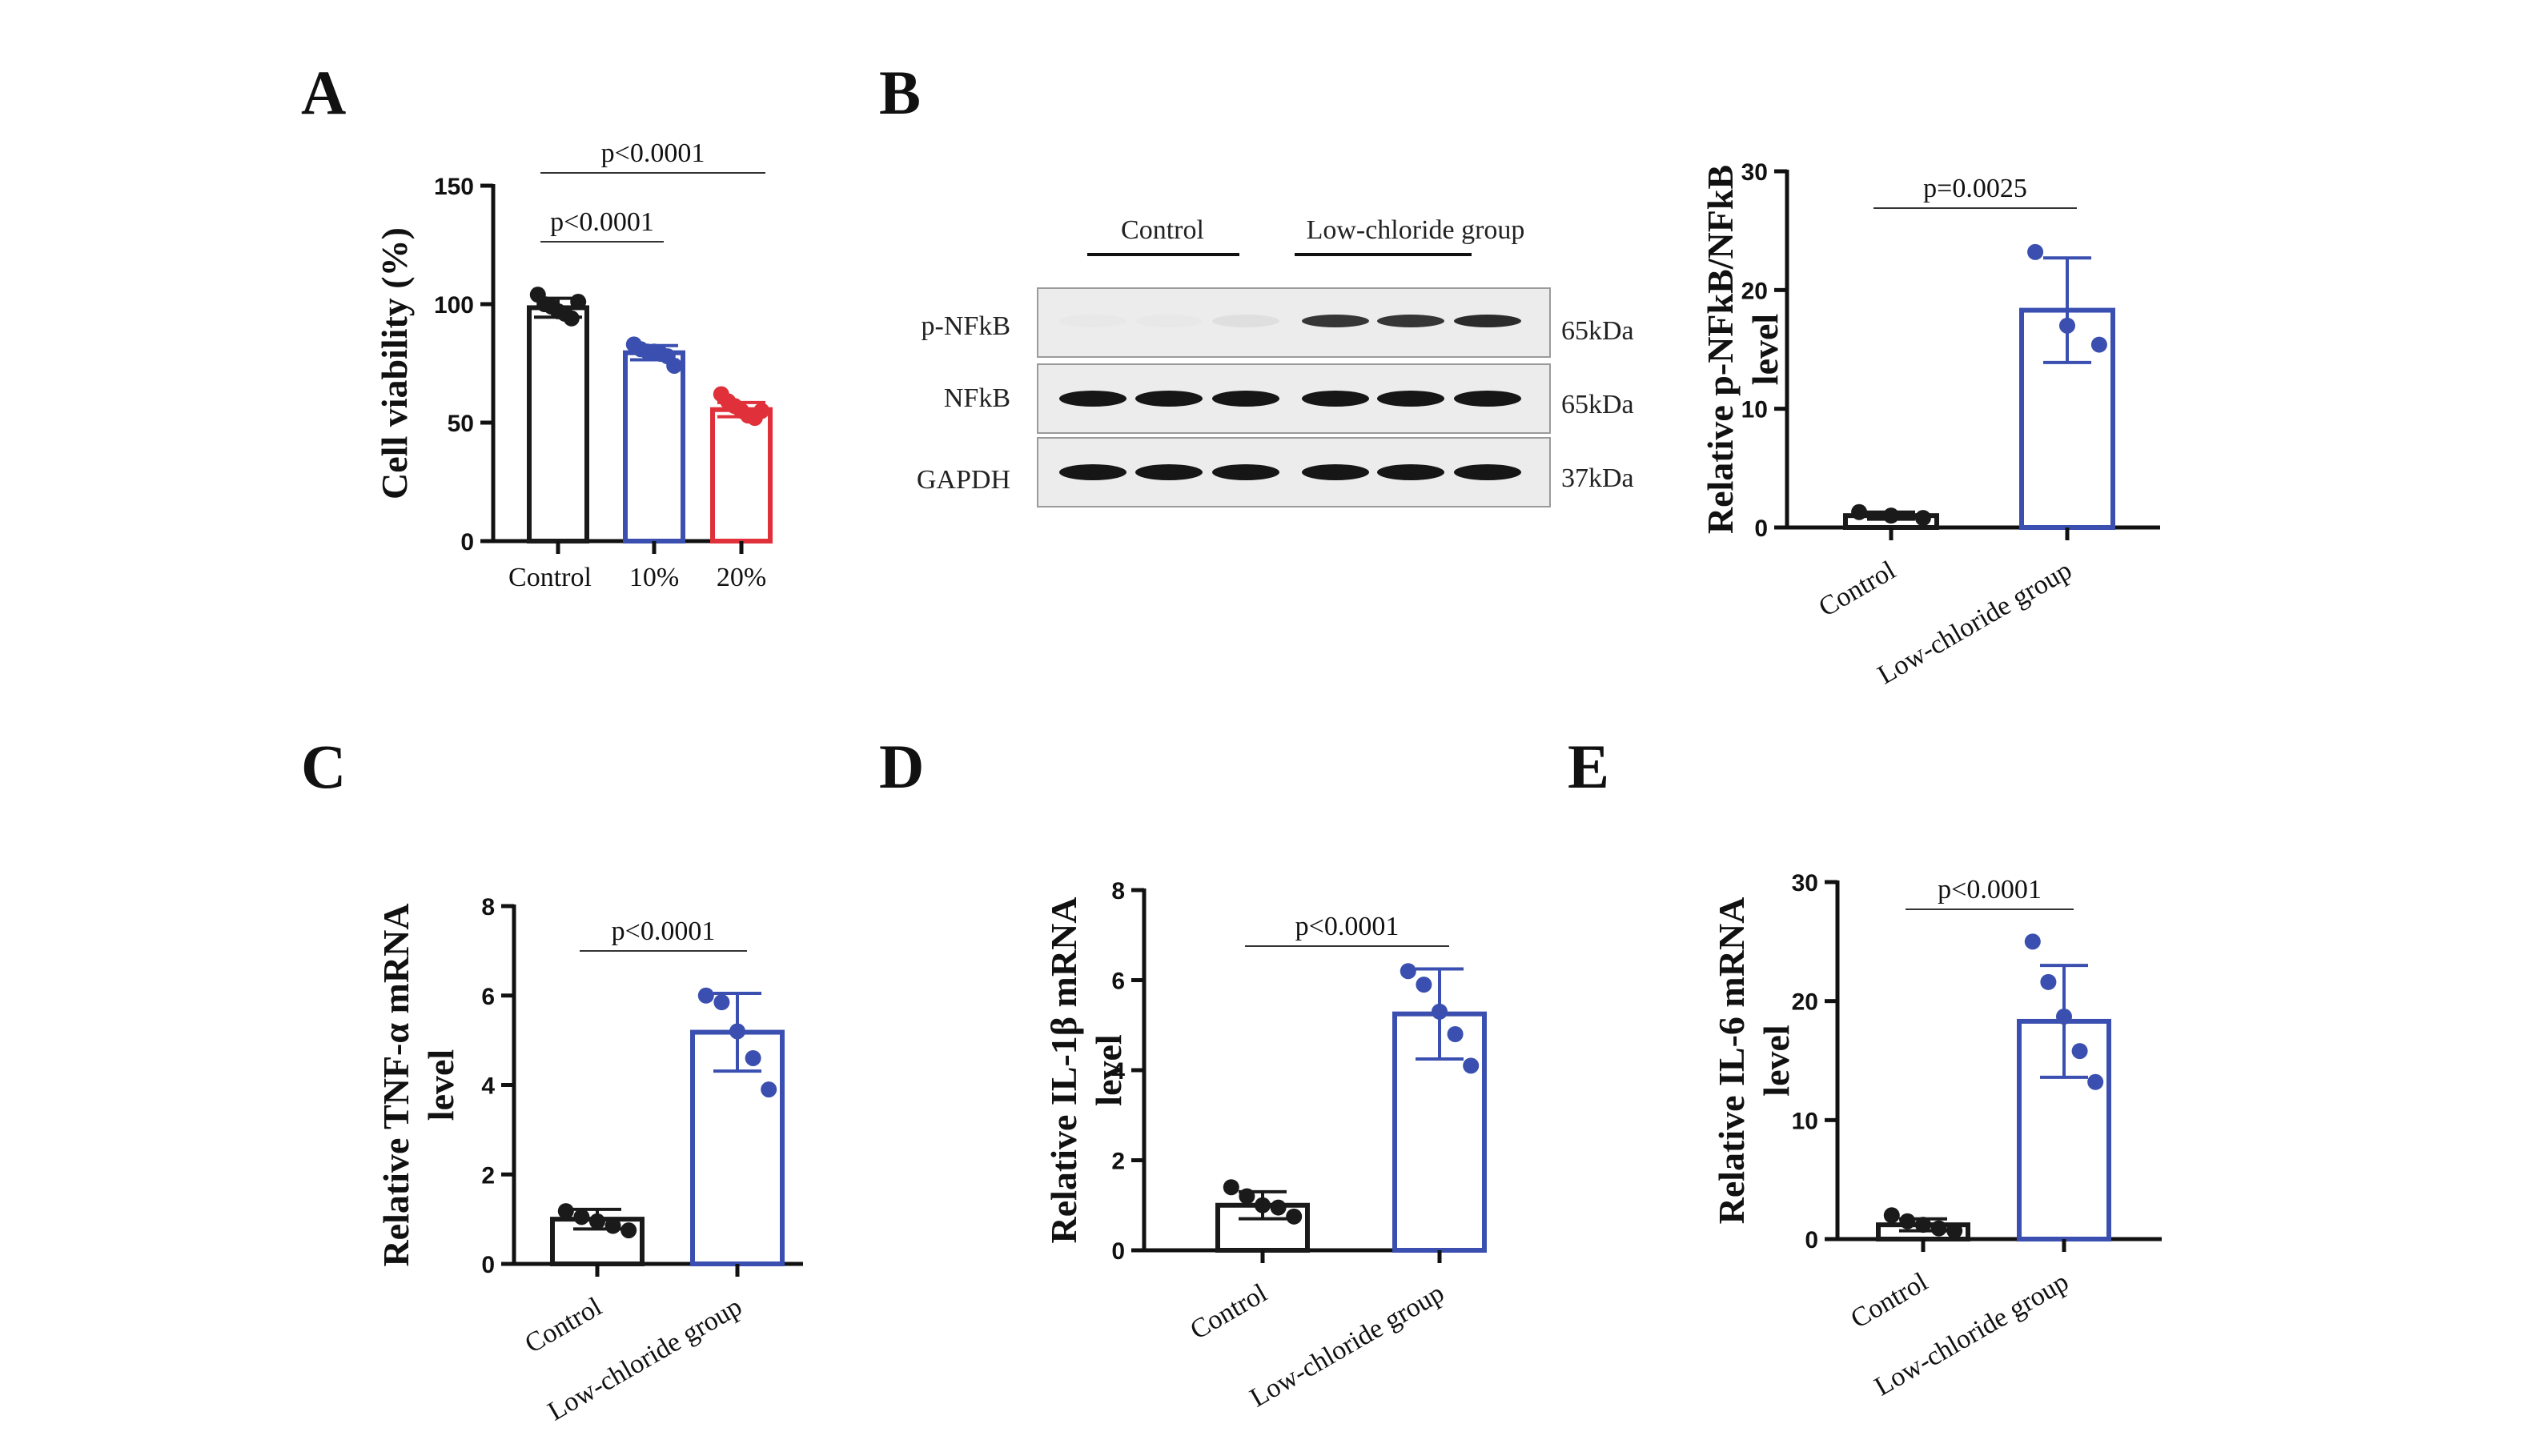 This screenshot has height=1456, width=2522. Describe the element at coordinates (1720, 350) in the screenshot. I see `y-axis-title: Relative p-NFkB/NFkB` at that location.